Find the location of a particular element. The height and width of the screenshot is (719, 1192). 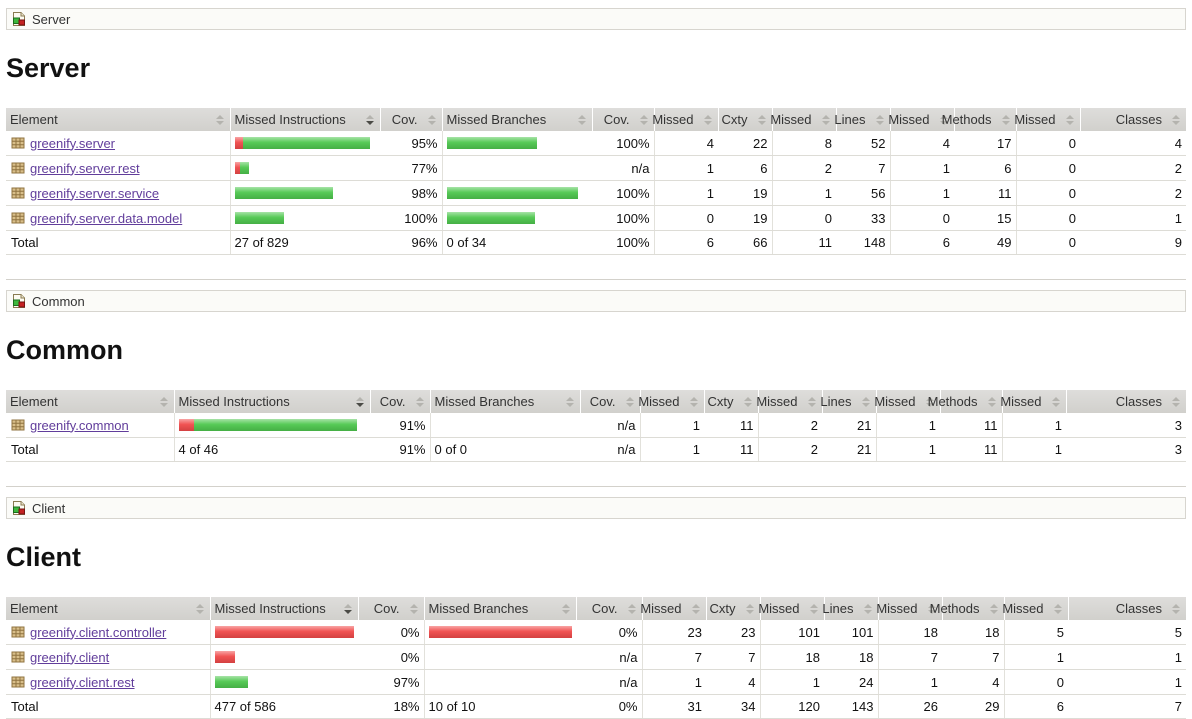

total-metric-value: 1 is located at coordinates (671, 449).